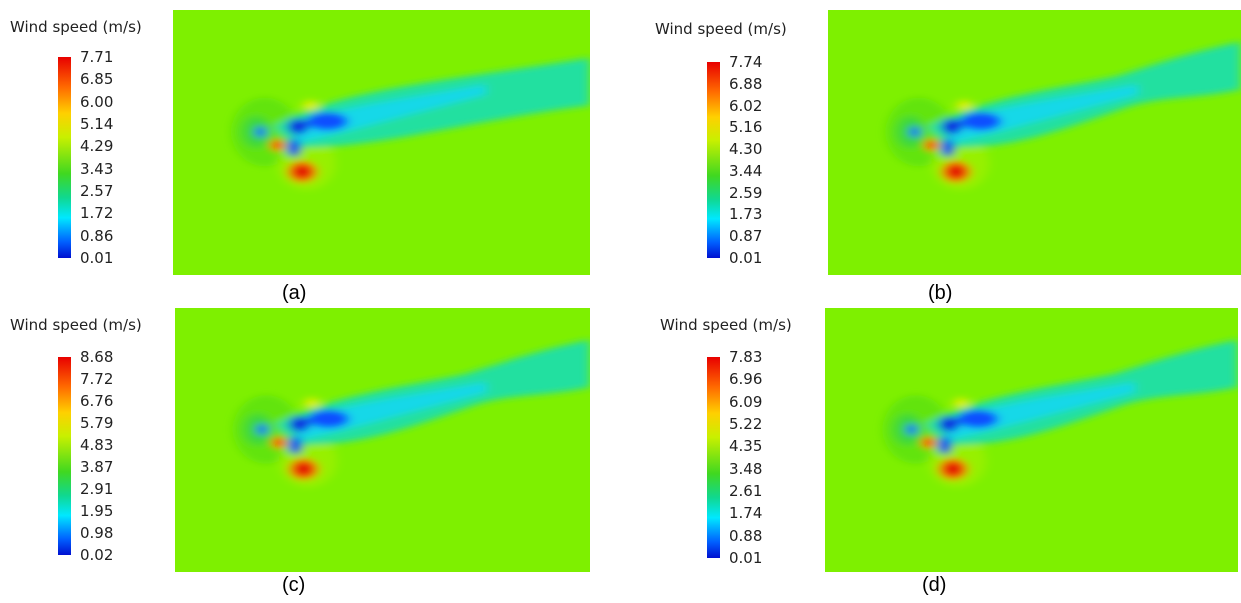  I want to click on colorbar-tick-label: 3.44, so click(746, 170).